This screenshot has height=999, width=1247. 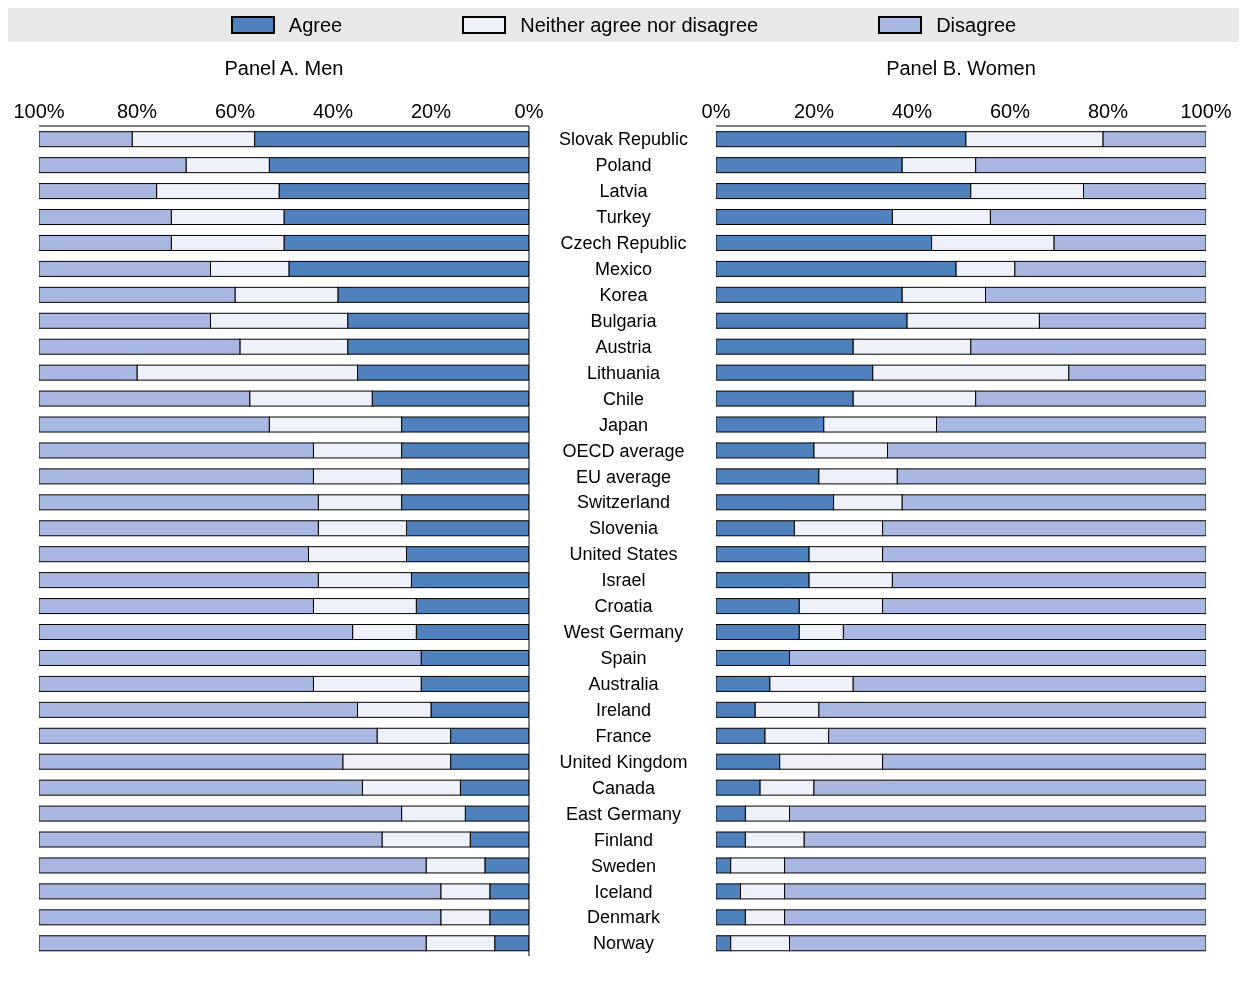 I want to click on y-tick-label: Croatia, so click(x=624, y=606).